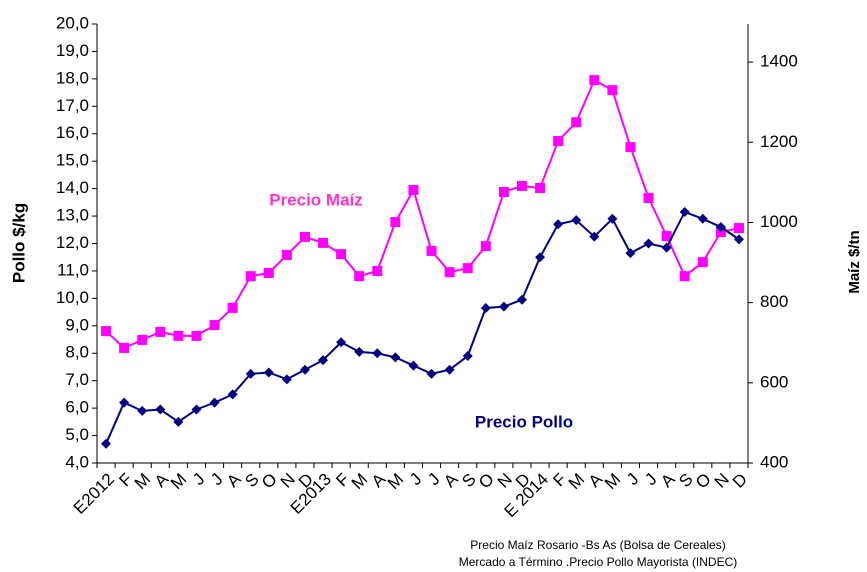 Image resolution: width=867 pixels, height=572 pixels. What do you see at coordinates (774, 461) in the screenshot?
I see `y2-tick-label: 400` at bounding box center [774, 461].